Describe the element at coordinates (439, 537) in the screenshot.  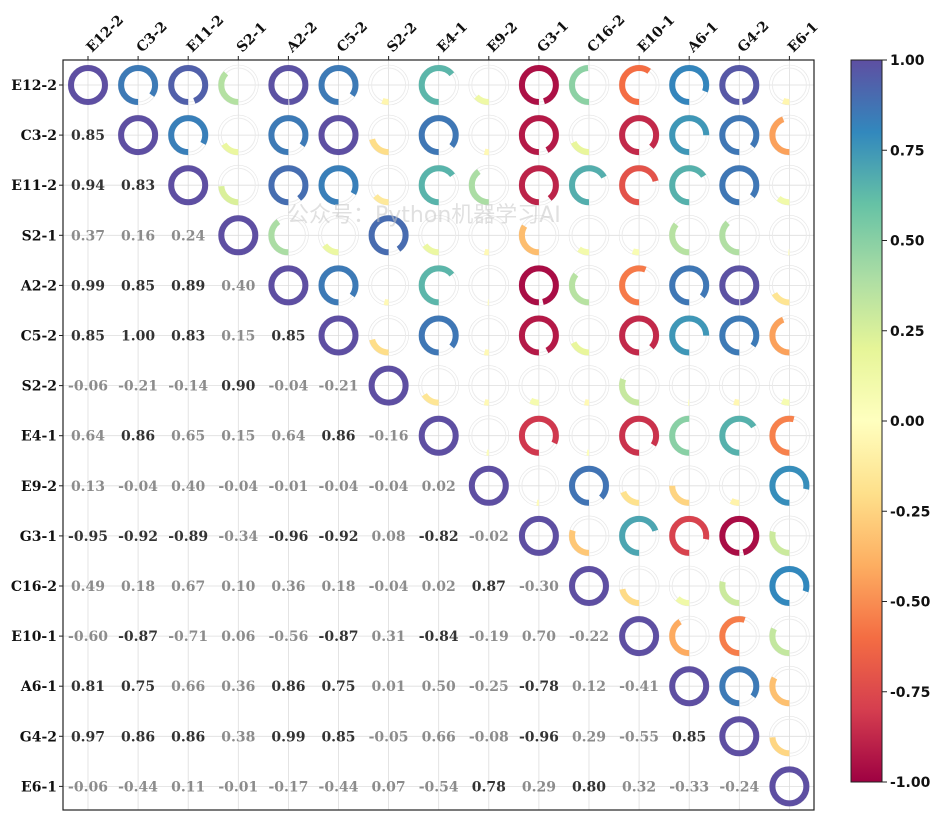
I see `correlation-value-G3-1-E4-1: -0.82` at that location.